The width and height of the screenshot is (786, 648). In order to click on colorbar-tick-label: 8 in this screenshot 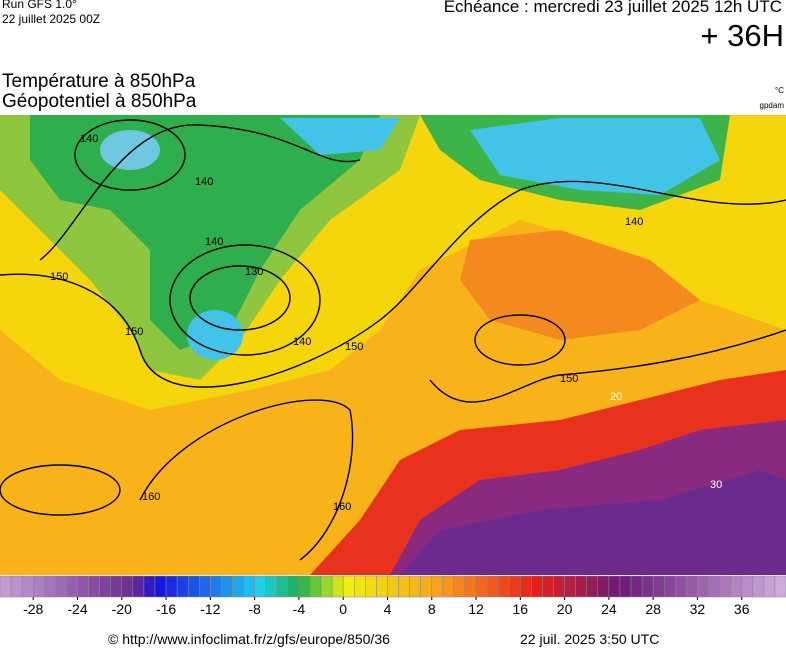, I will do `click(432, 609)`.